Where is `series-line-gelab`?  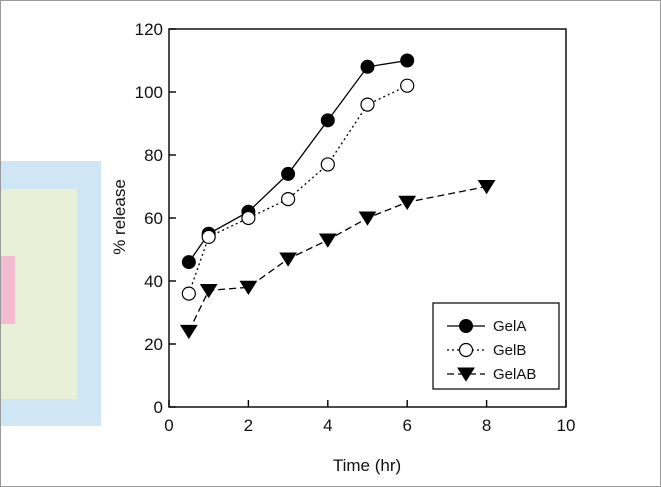
series-line-gelab is located at coordinates (337, 258).